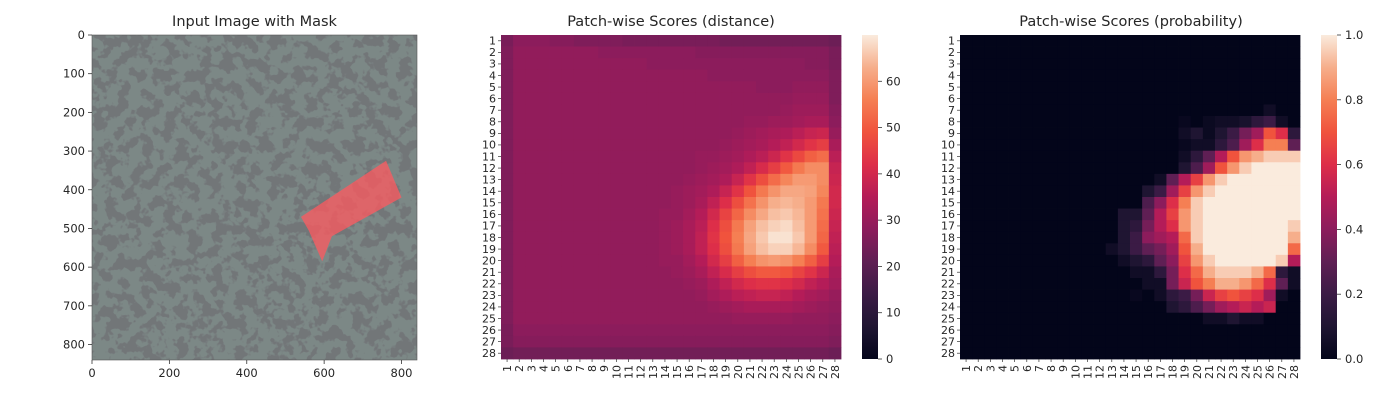  What do you see at coordinates (489, 307) in the screenshot?
I see `row-tick-label: 24` at bounding box center [489, 307].